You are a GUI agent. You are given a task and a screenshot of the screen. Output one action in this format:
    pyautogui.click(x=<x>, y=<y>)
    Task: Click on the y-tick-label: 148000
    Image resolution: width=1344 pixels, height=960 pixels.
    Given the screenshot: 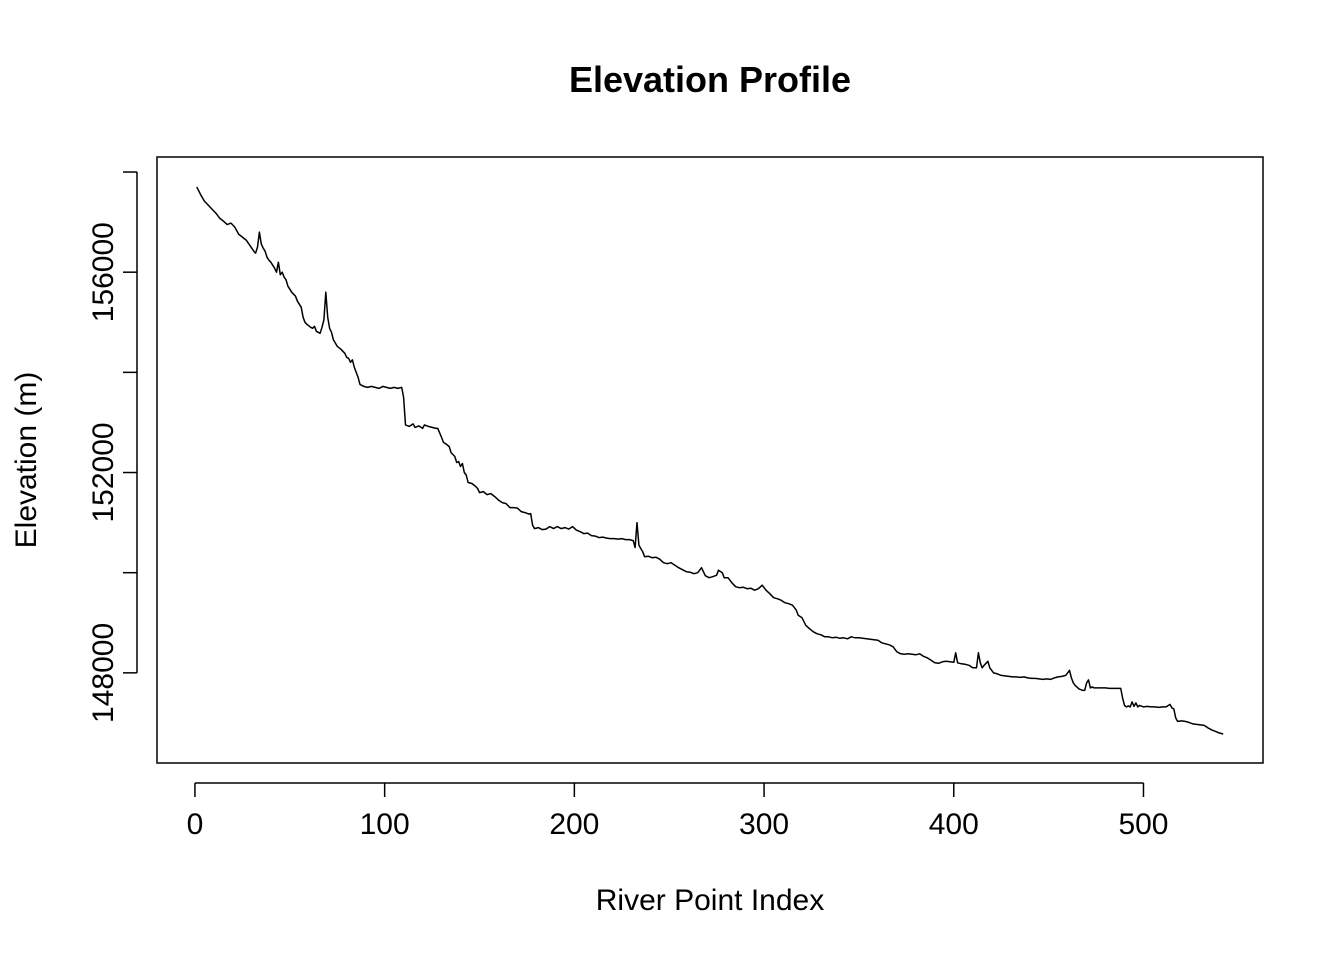 What is the action you would take?
    pyautogui.click(x=103, y=673)
    